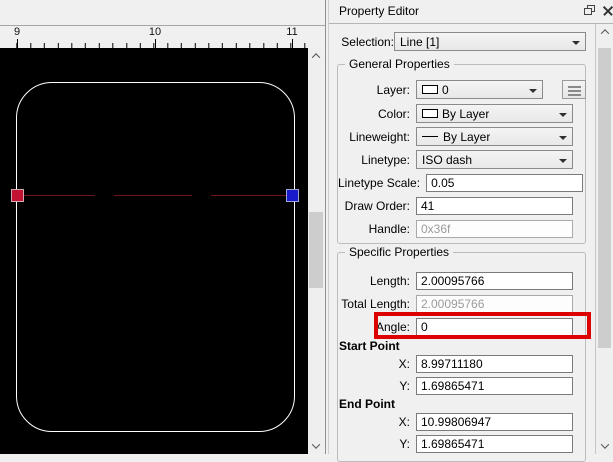 Image resolution: width=613 pixels, height=462 pixels. I want to click on layer-label: Layer:, so click(393, 89).